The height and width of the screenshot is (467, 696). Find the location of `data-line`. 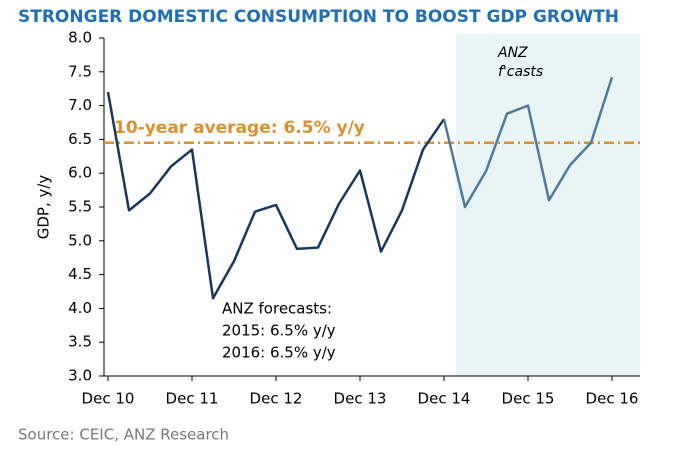

data-line is located at coordinates (528, 142).